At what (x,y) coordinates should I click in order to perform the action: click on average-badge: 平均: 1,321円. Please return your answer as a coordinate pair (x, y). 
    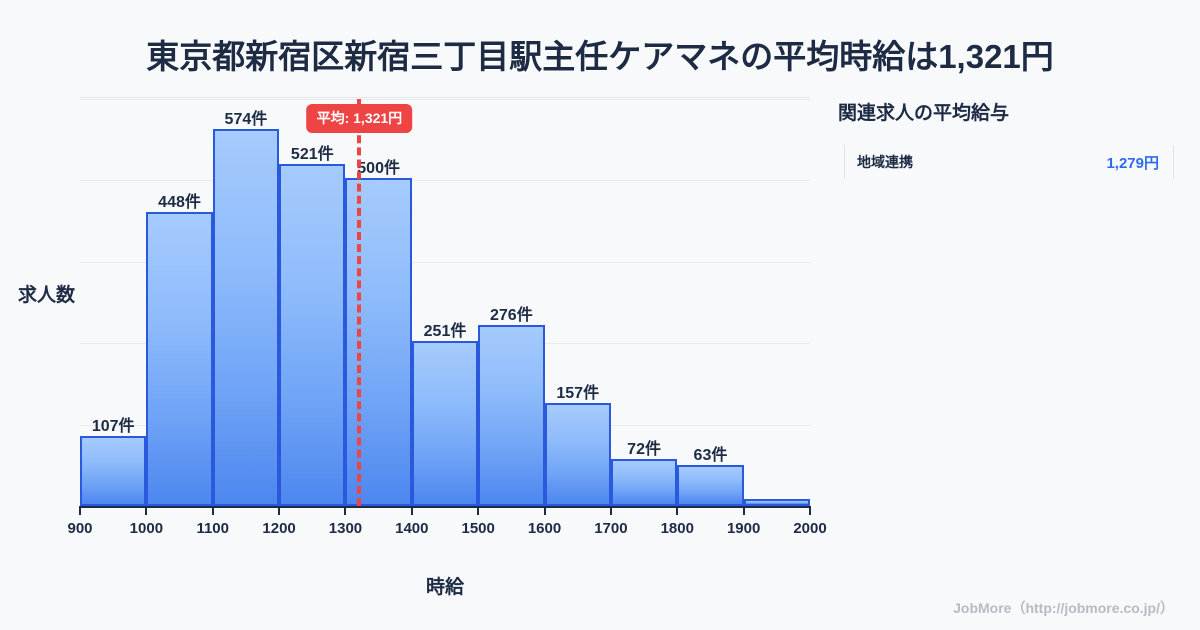
    Looking at the image, I should click on (359, 118).